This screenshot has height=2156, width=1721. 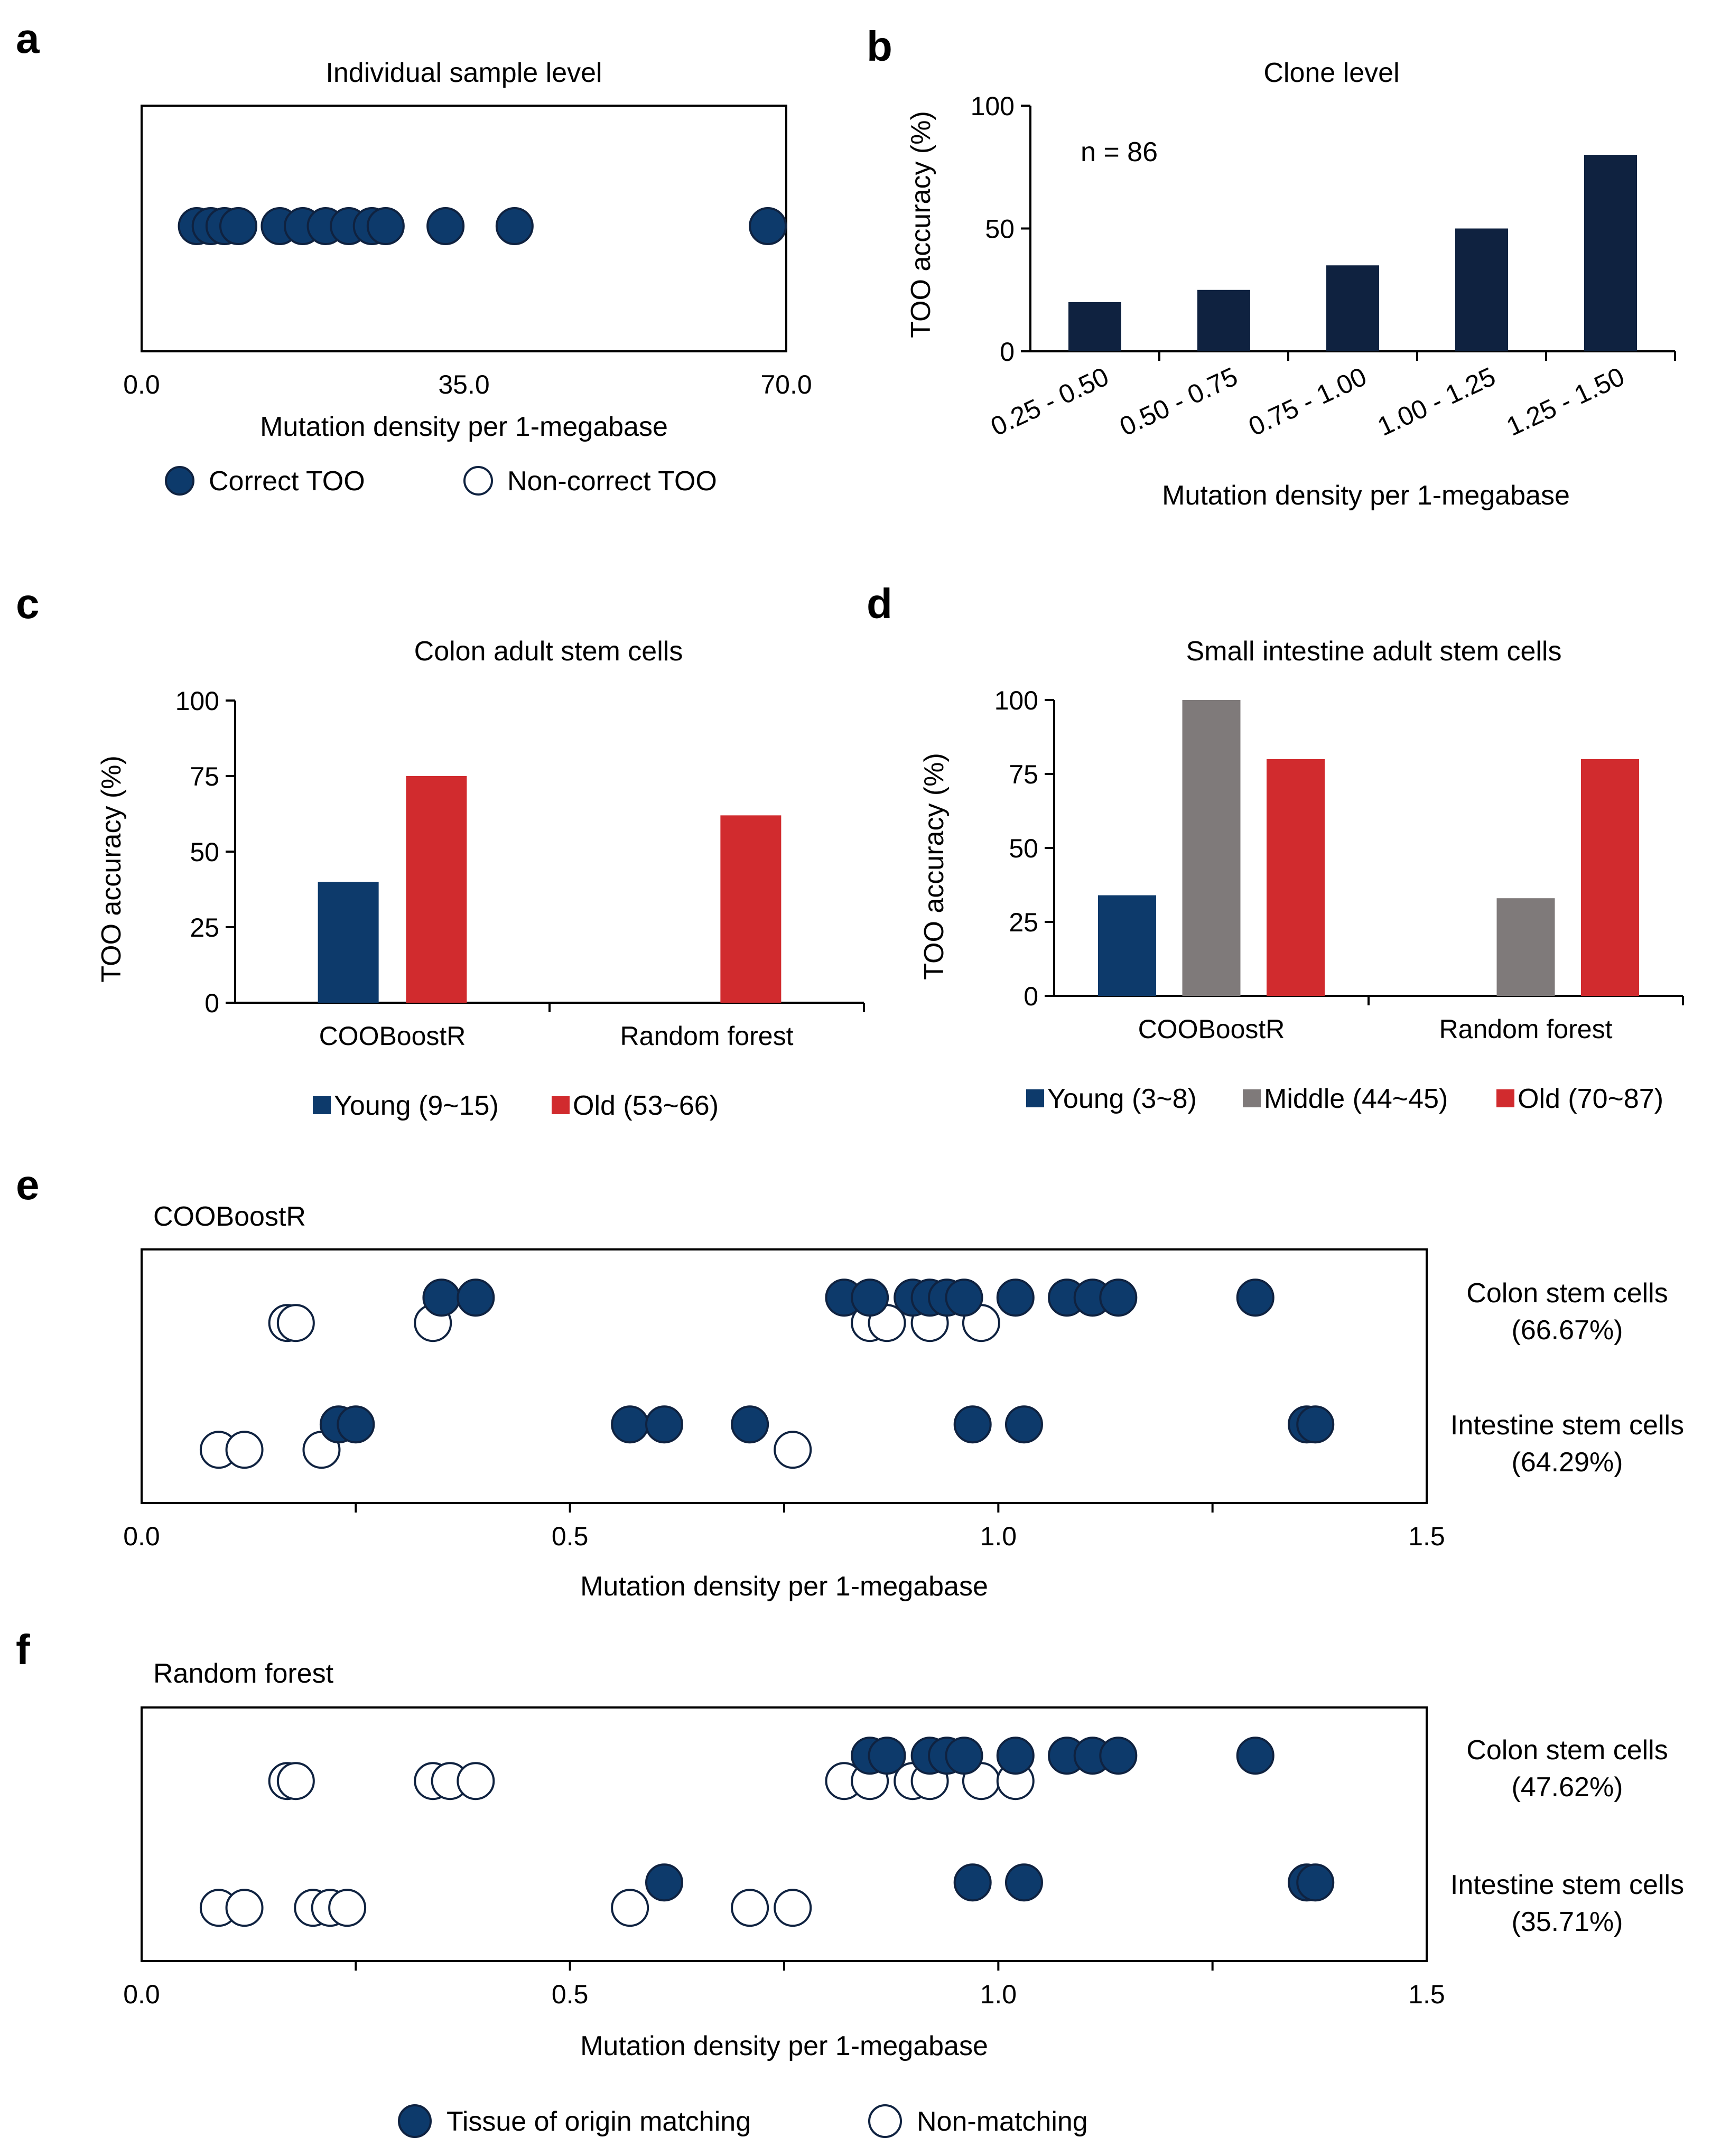 What do you see at coordinates (478, 481) in the screenshot?
I see `panel-a-legend-noncorrect-marker` at bounding box center [478, 481].